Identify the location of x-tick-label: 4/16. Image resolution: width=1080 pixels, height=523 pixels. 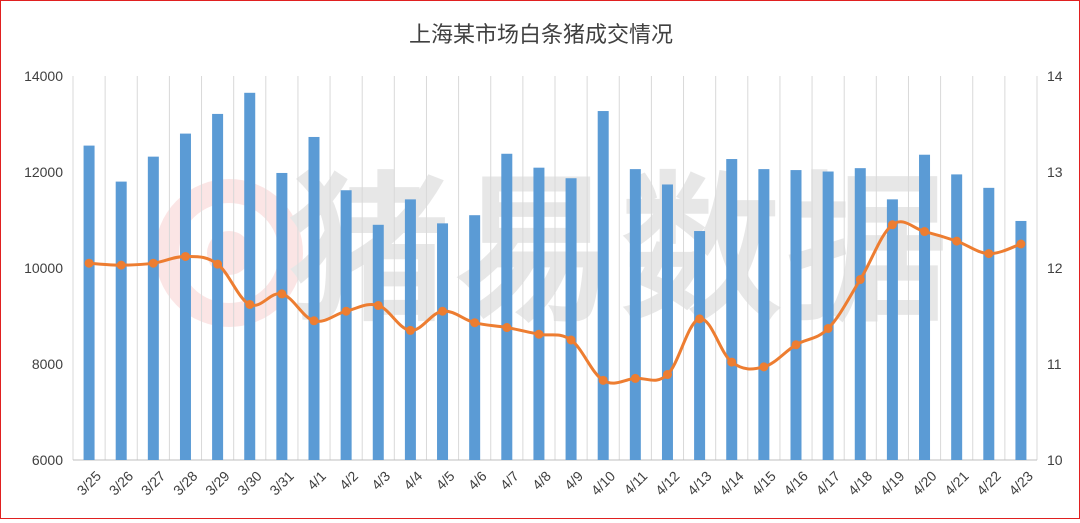
(795, 483).